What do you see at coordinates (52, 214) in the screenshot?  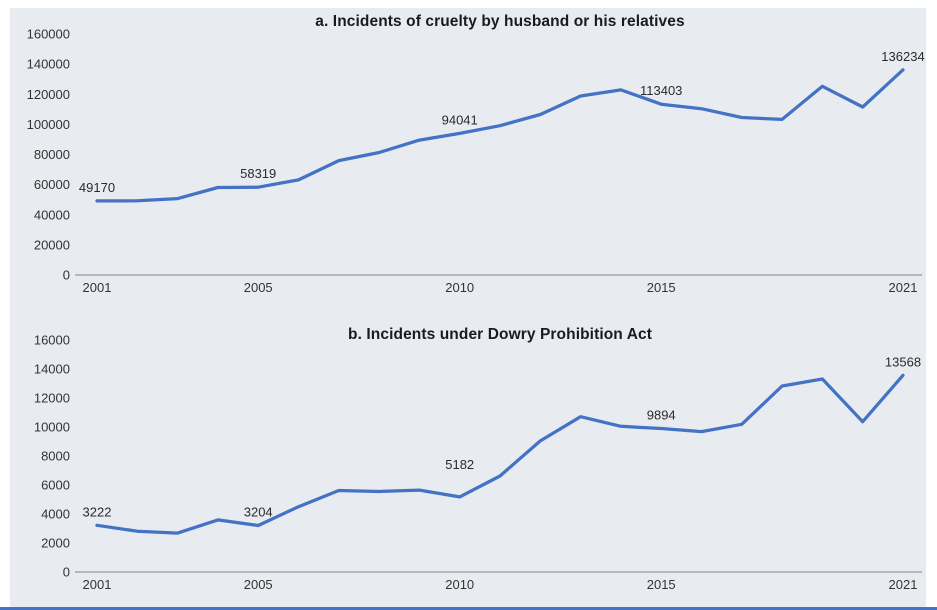 I see `y-tick-label: 40000` at bounding box center [52, 214].